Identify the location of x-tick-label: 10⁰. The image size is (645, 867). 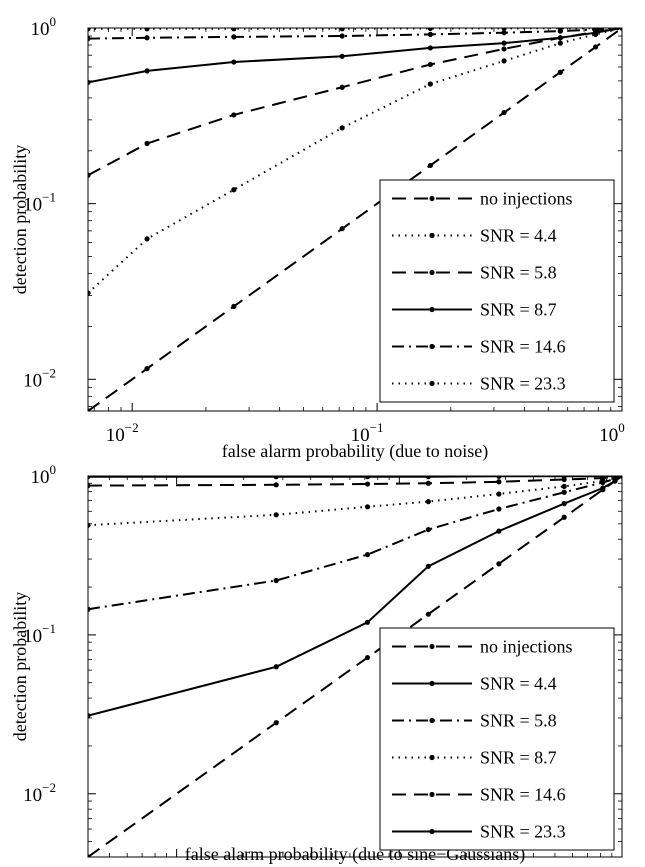
(612, 433).